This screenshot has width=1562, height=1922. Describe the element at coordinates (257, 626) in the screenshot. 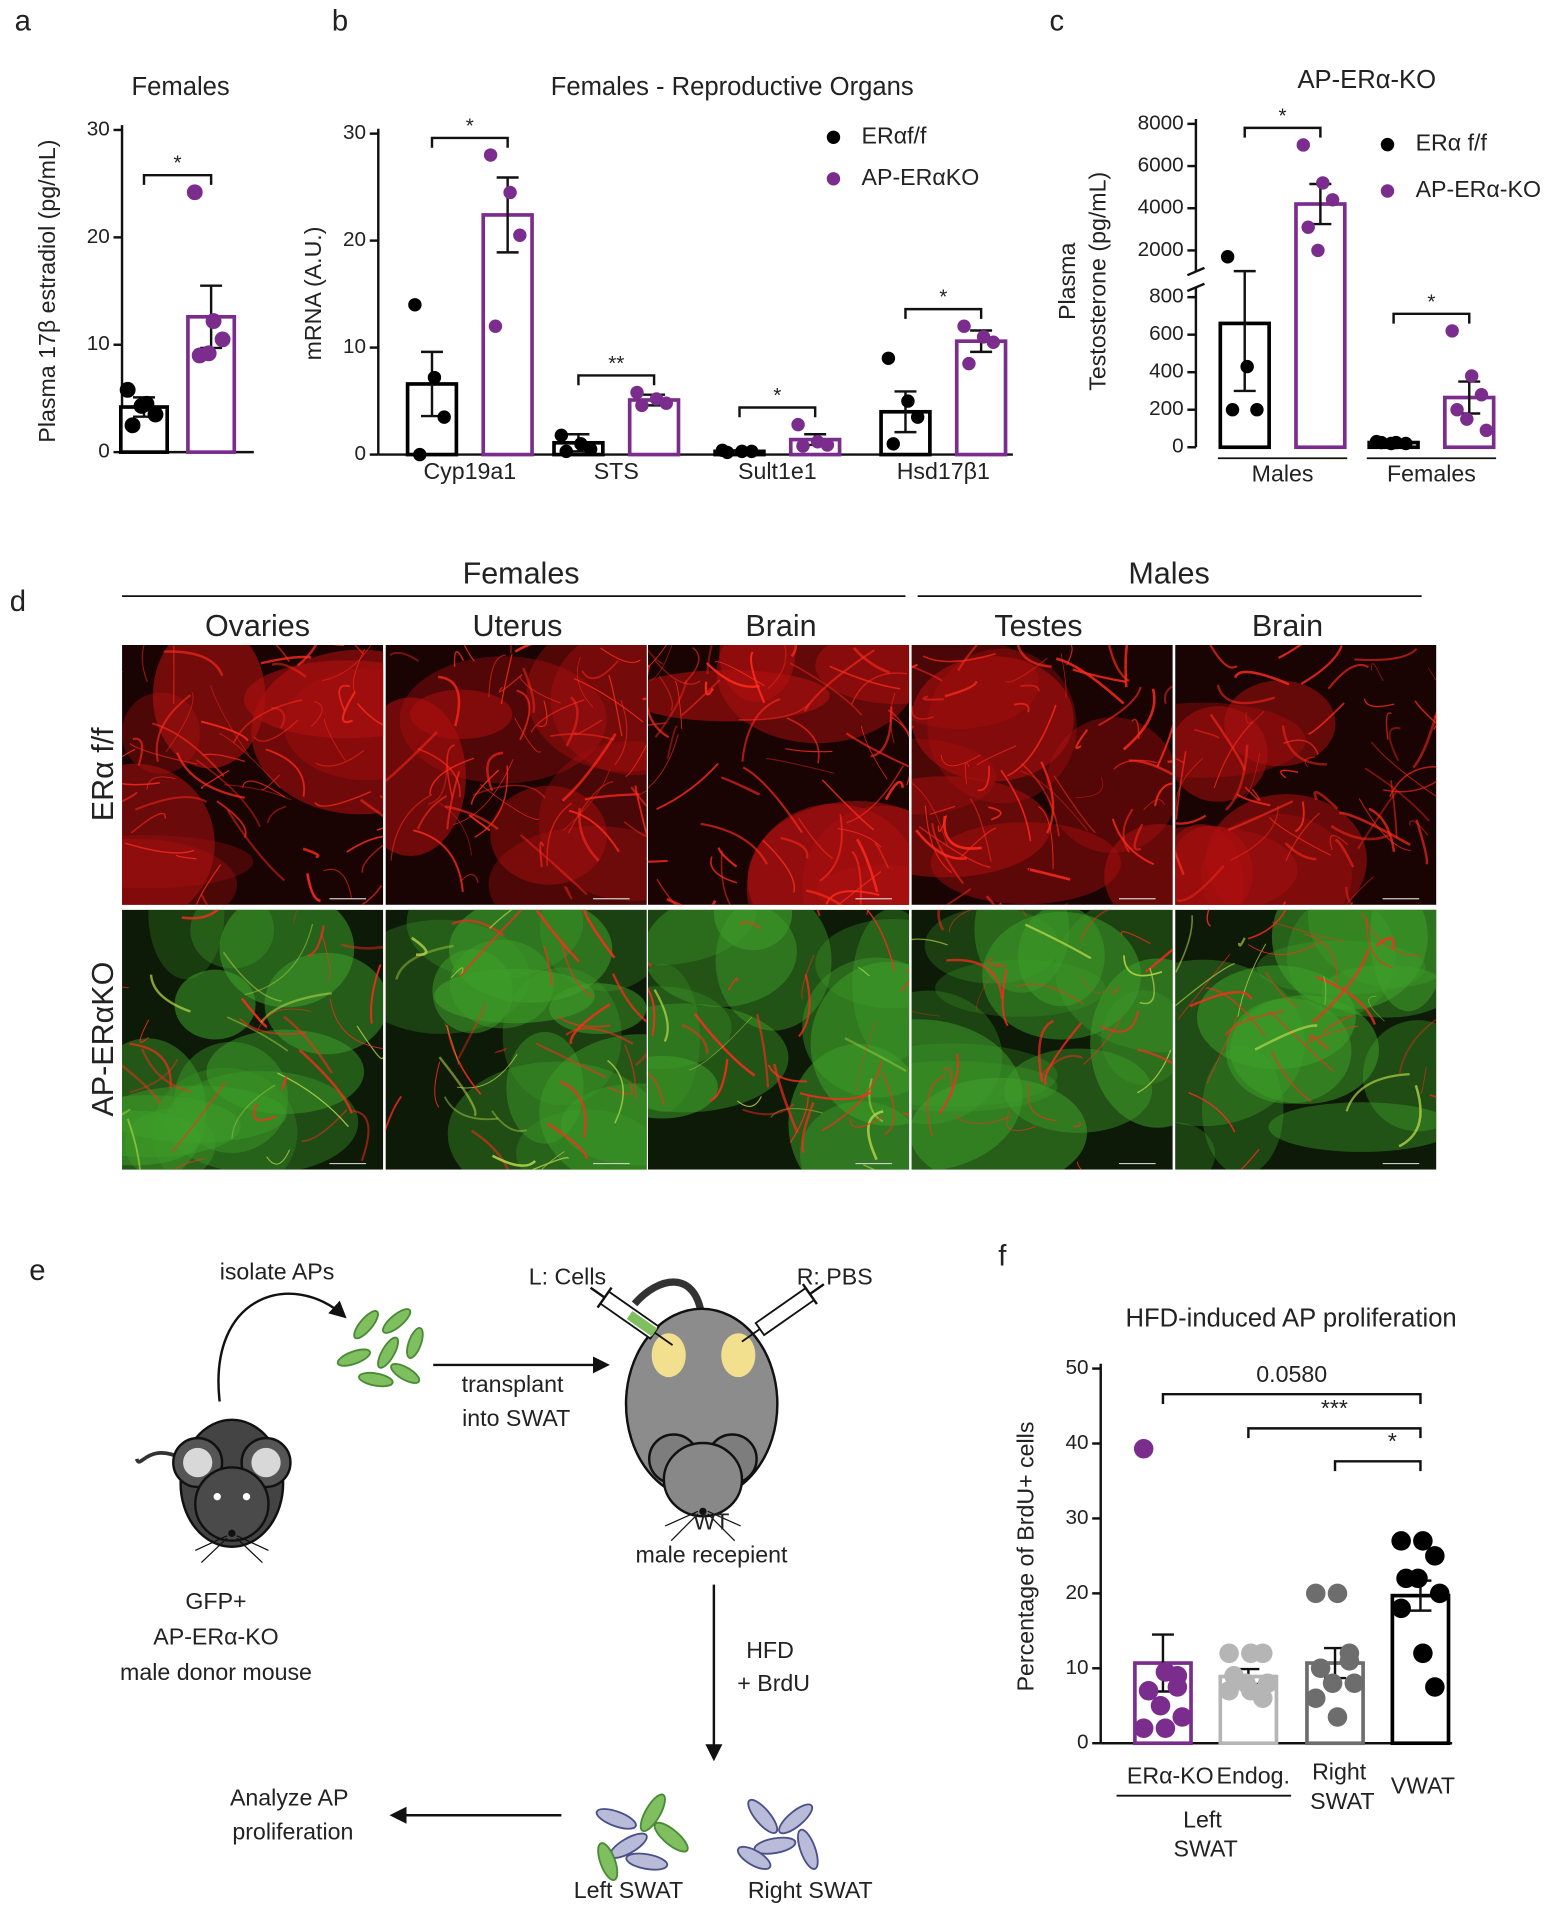

I see `column-label: Ovaries` at that location.